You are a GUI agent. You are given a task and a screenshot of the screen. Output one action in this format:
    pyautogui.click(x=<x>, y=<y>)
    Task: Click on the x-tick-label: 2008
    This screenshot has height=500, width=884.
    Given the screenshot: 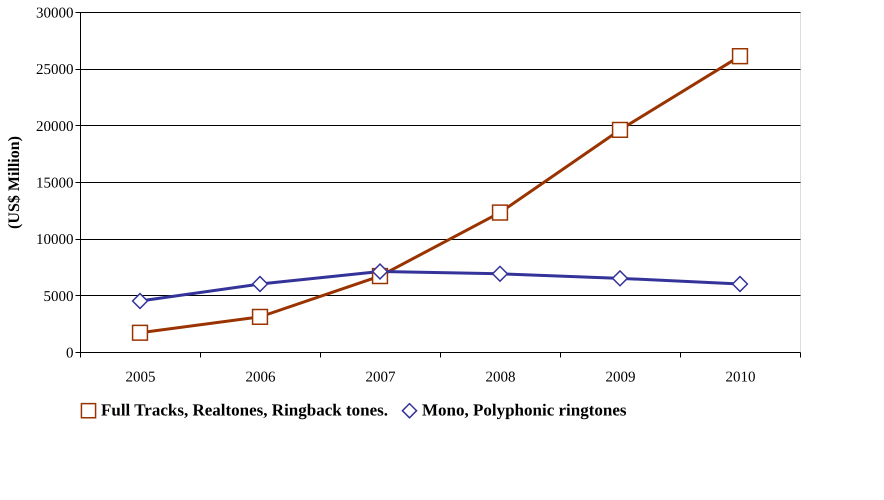 What is the action you would take?
    pyautogui.click(x=501, y=378)
    